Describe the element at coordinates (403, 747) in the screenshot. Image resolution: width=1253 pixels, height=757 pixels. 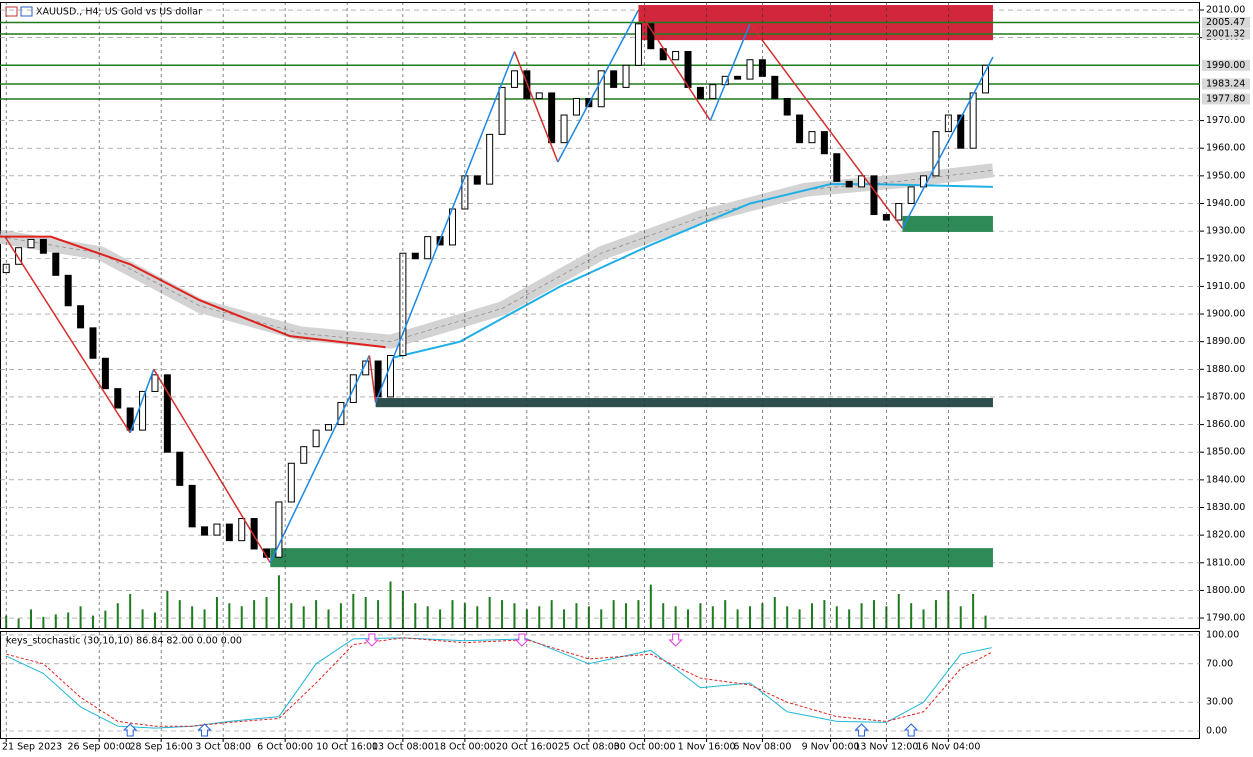
I see `x-tick-label: 13 Oct 08:00` at that location.